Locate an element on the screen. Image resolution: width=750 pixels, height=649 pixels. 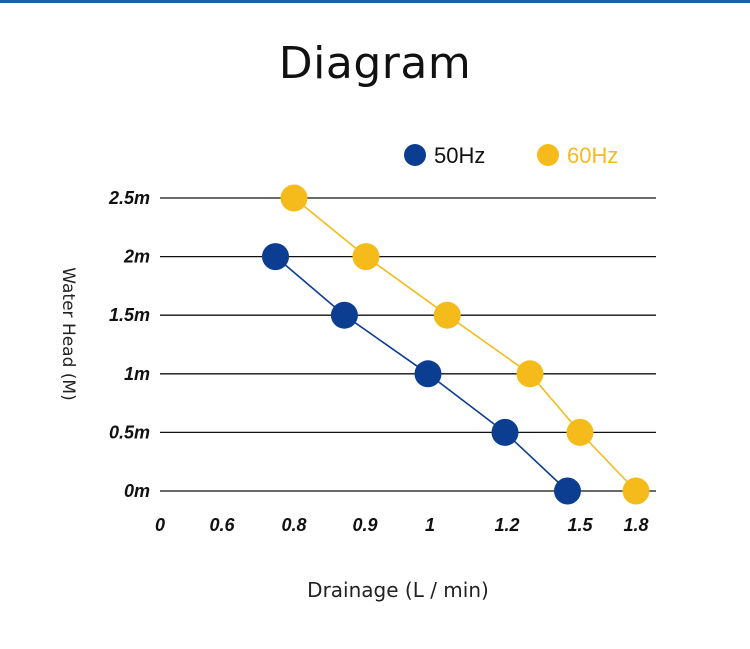
x-tick-labels: 0 0.6 0.8 0.9 1 1.2 1.5 1.8 is located at coordinates (402, 525).